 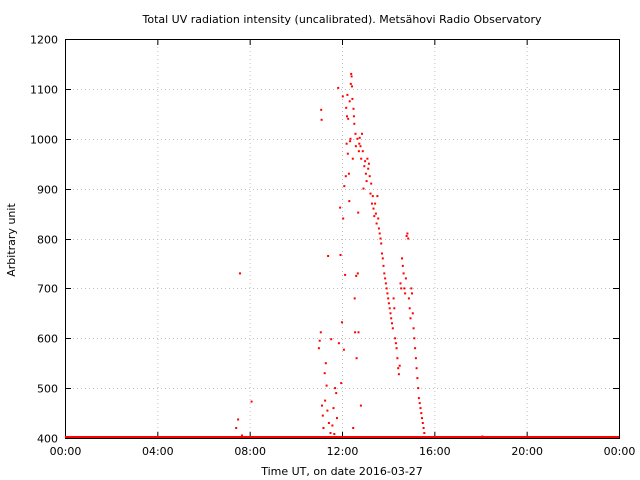 I want to click on x-tick-label: 04:00, so click(x=158, y=451).